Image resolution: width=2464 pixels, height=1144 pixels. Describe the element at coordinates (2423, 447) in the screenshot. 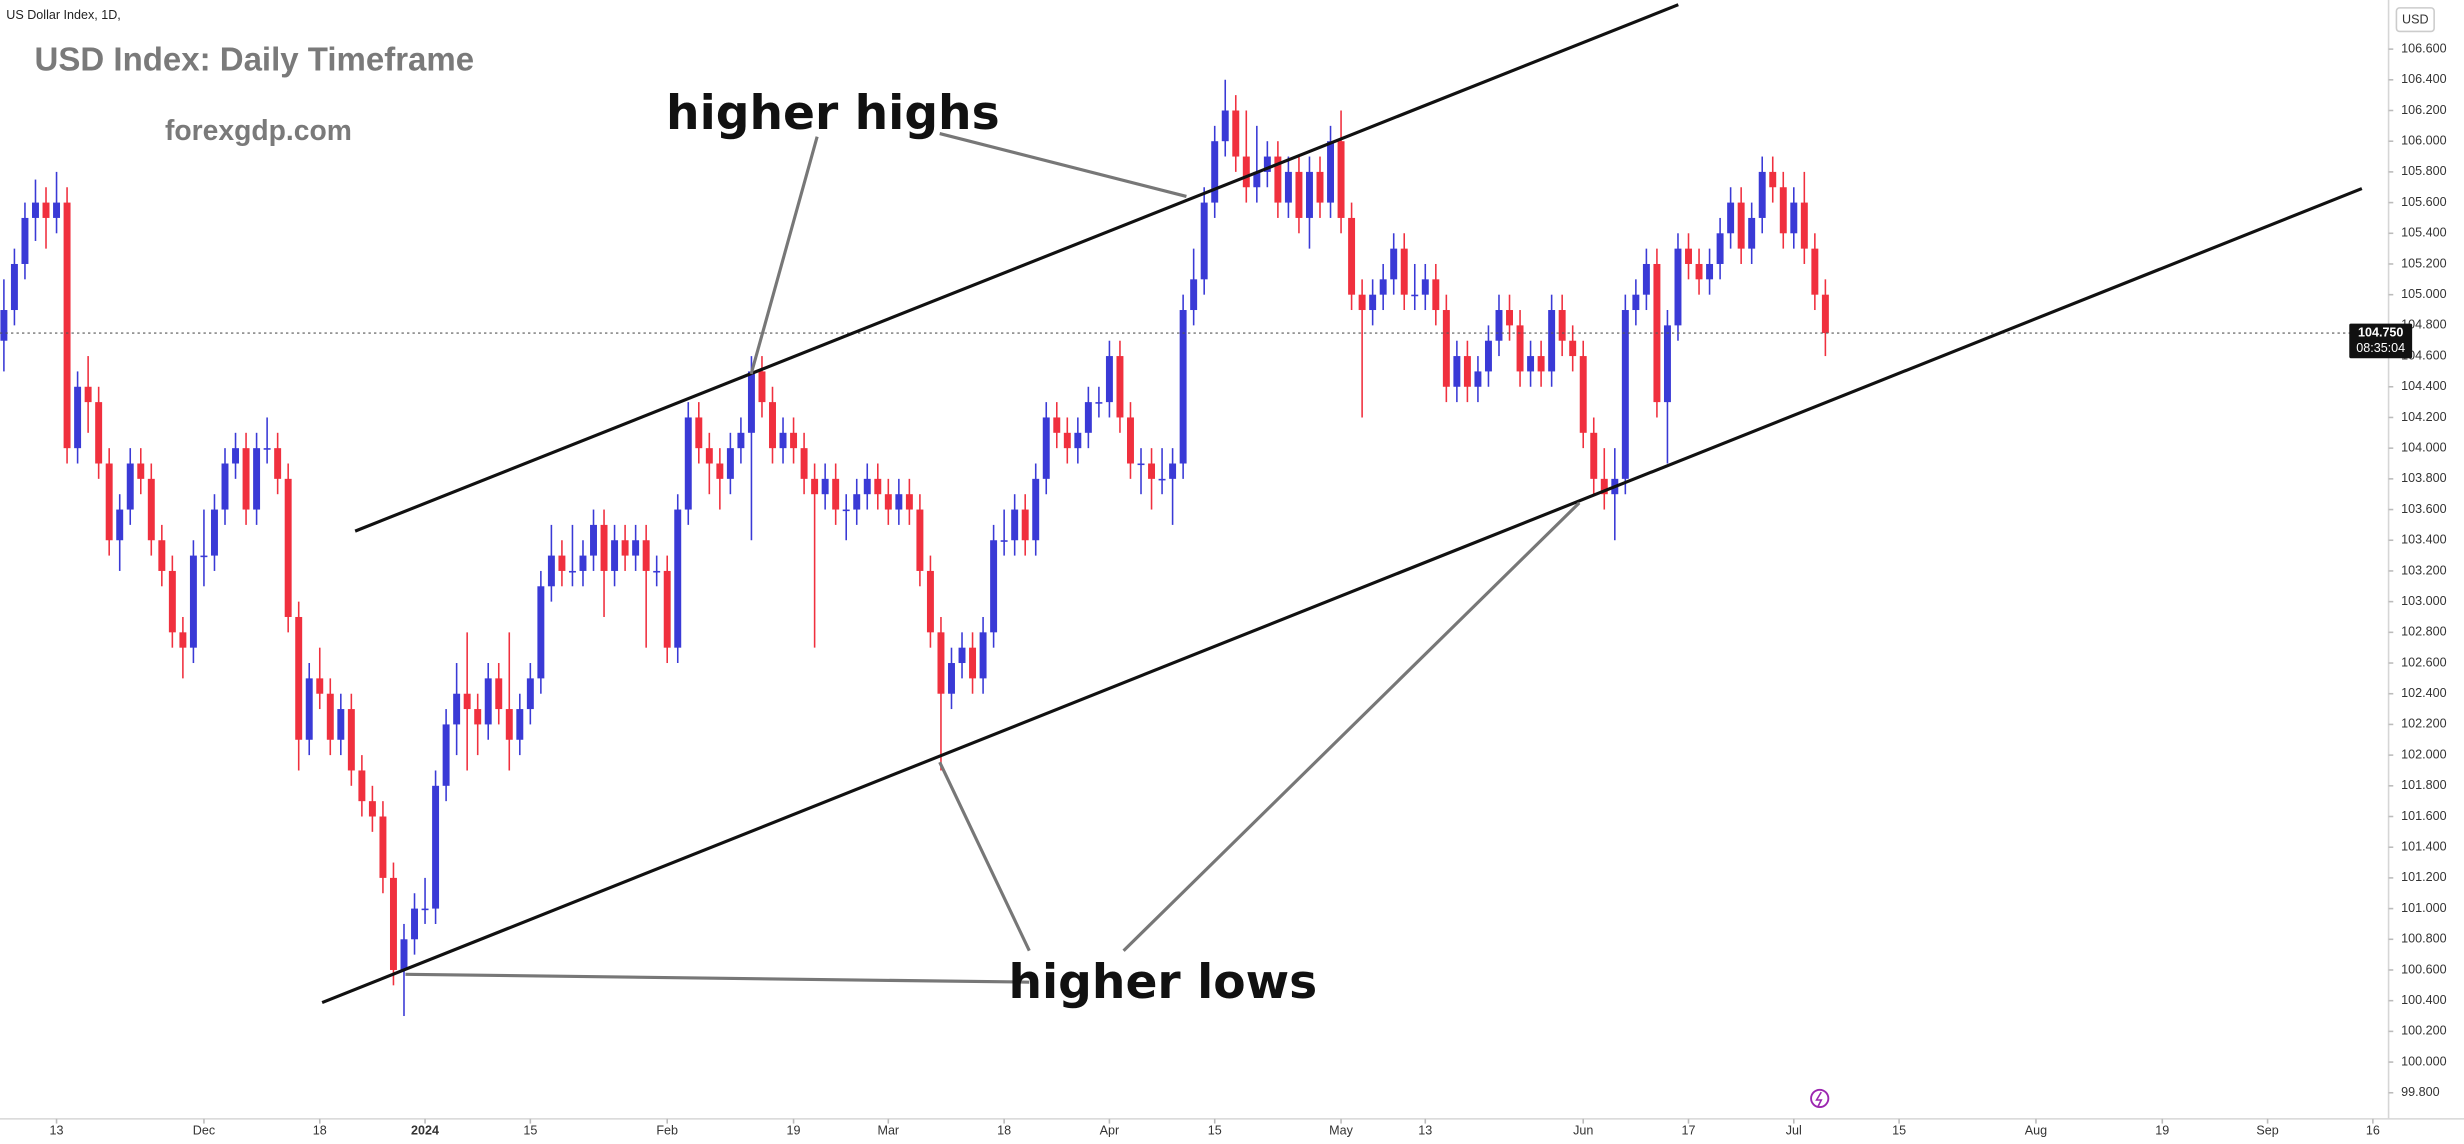

I see `y-tick-label: 104.000` at that location.